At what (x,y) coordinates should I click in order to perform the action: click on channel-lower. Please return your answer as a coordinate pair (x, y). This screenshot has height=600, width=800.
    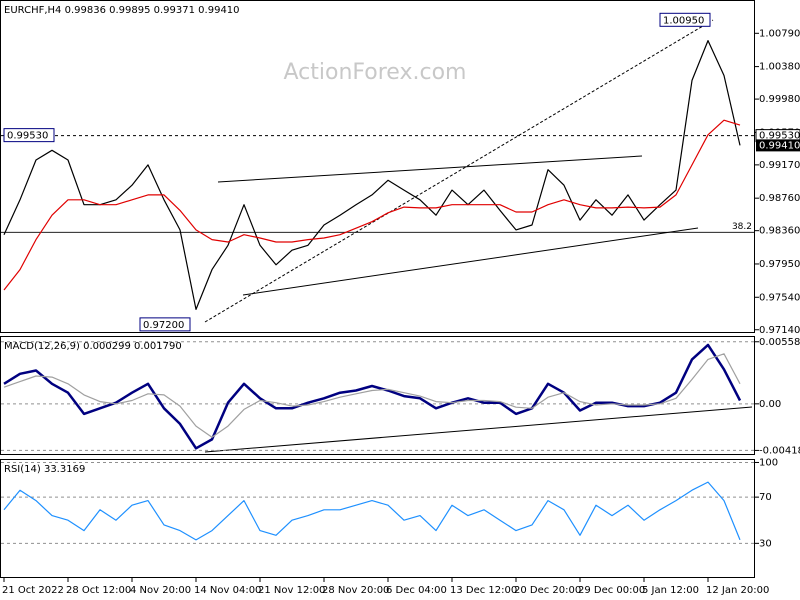
    Looking at the image, I should click on (470, 261).